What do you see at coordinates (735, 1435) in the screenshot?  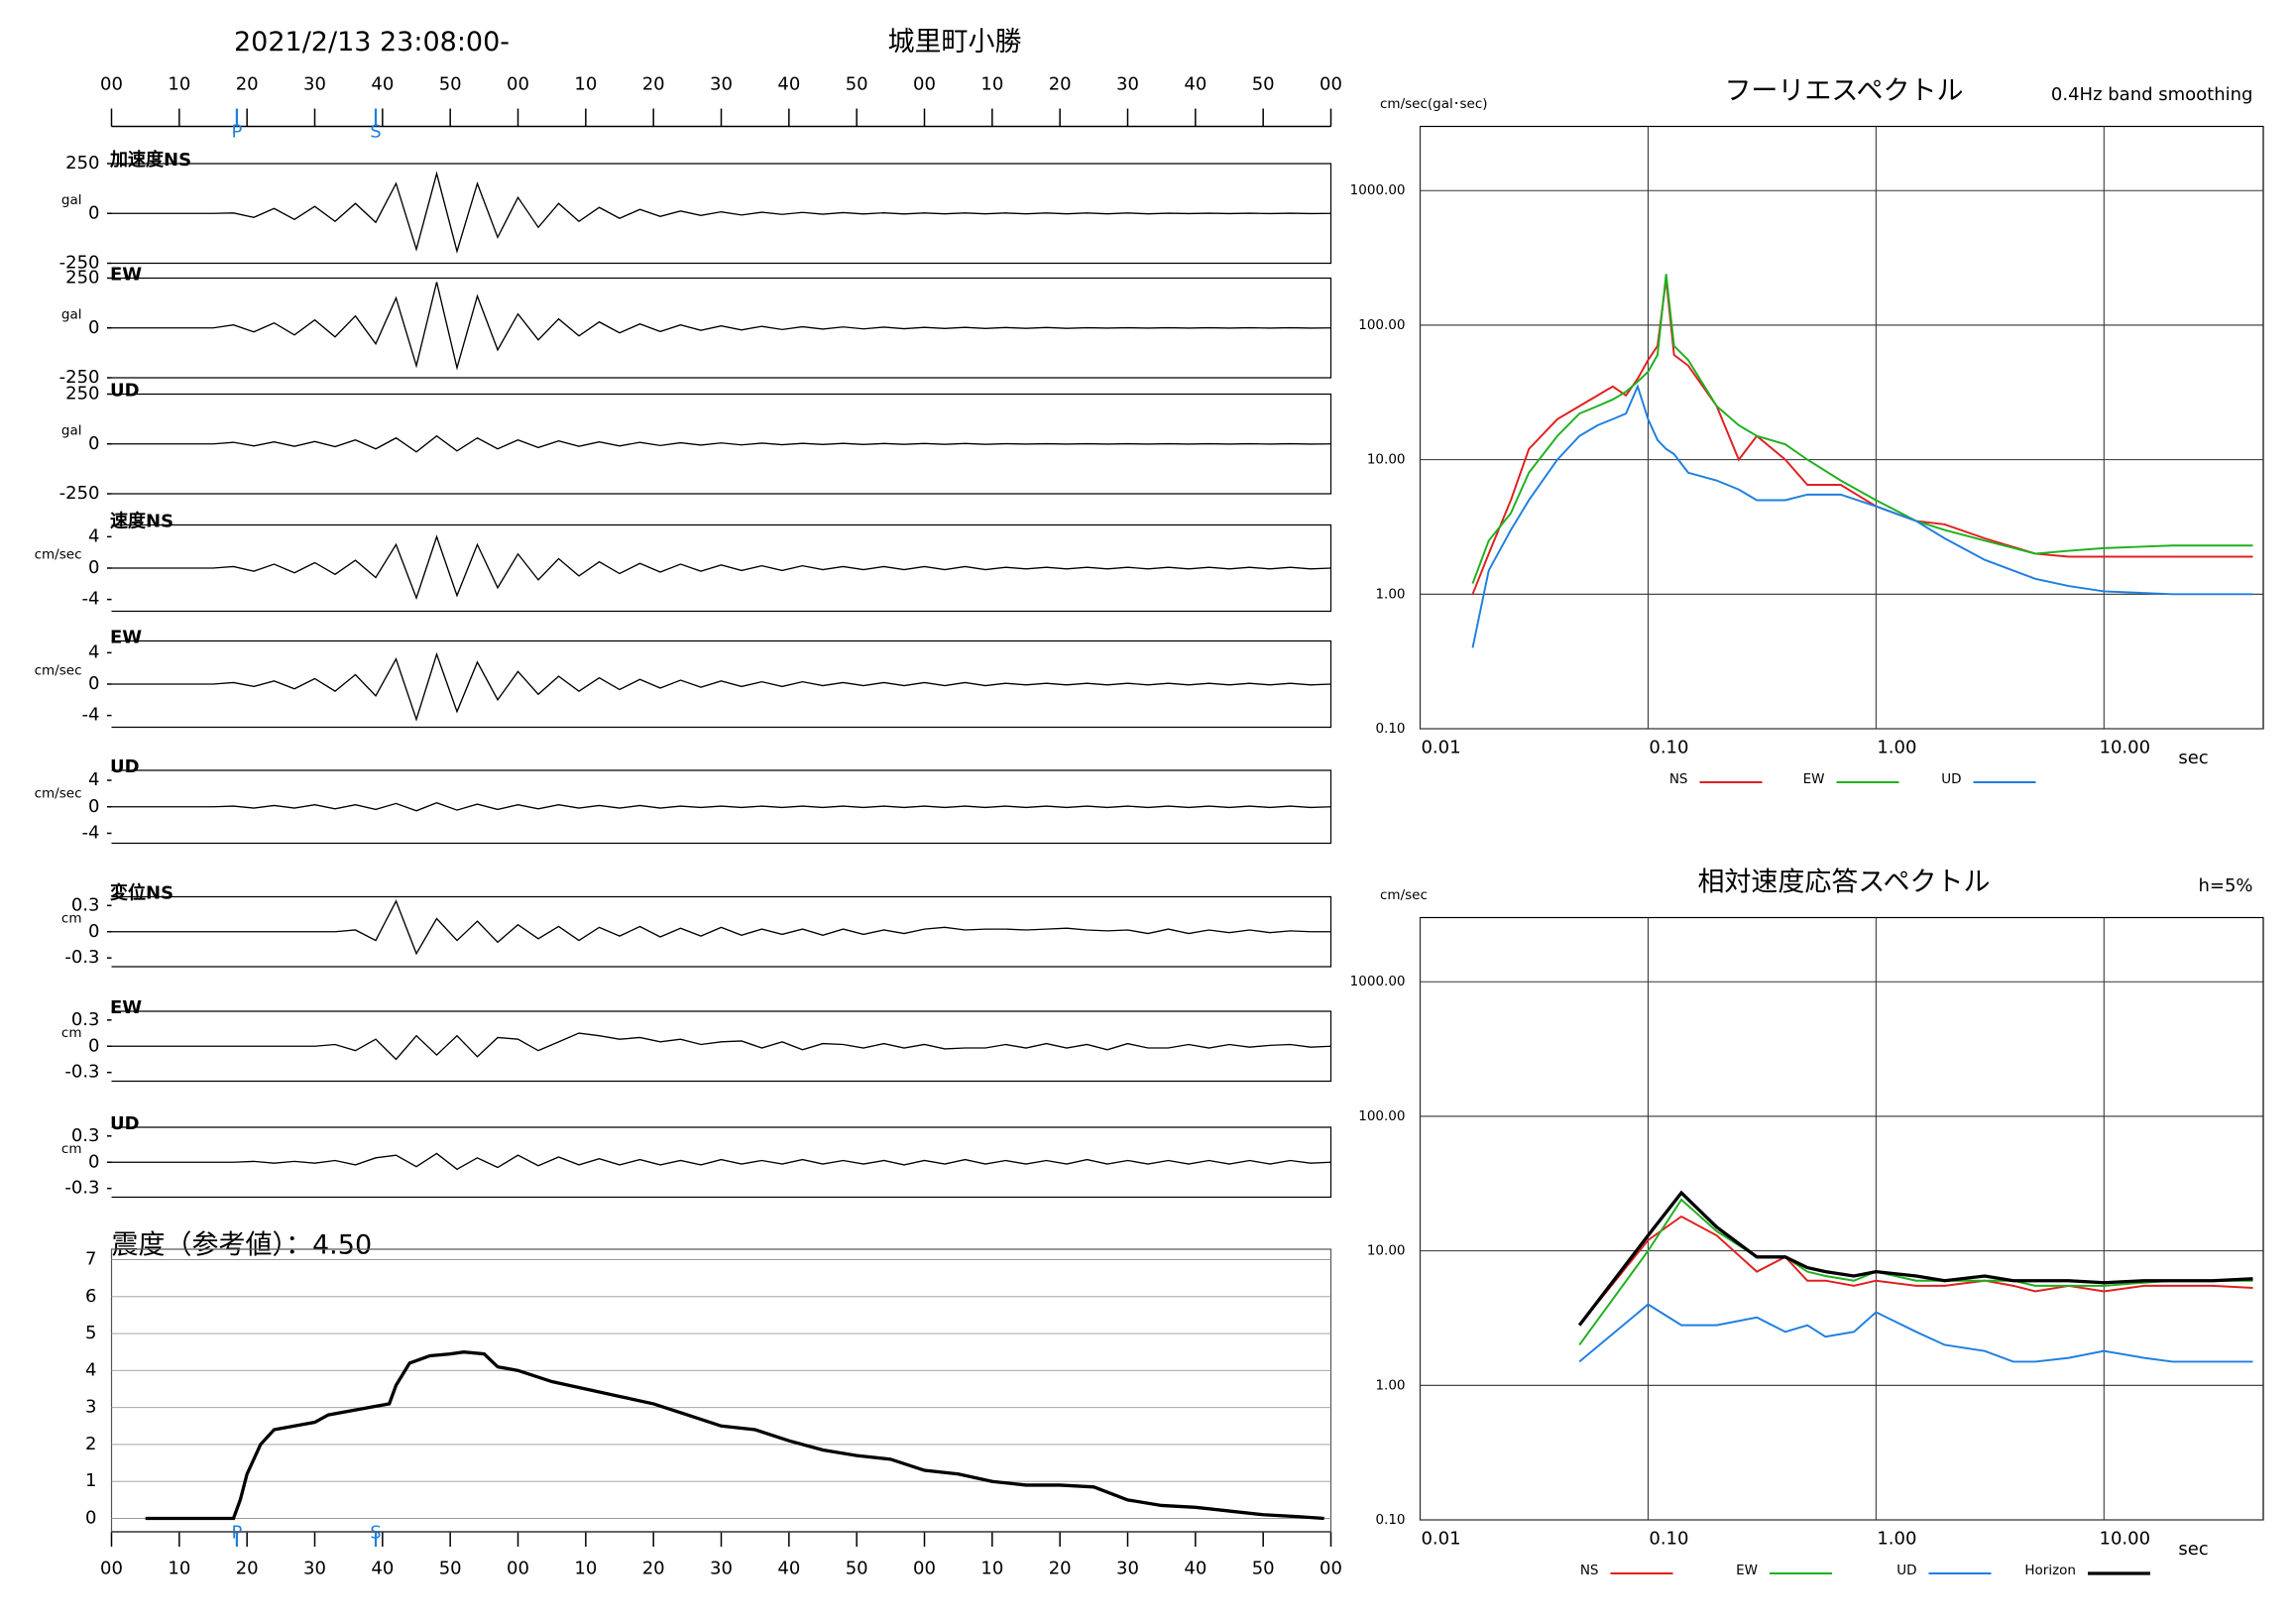 I see `intensity-line` at bounding box center [735, 1435].